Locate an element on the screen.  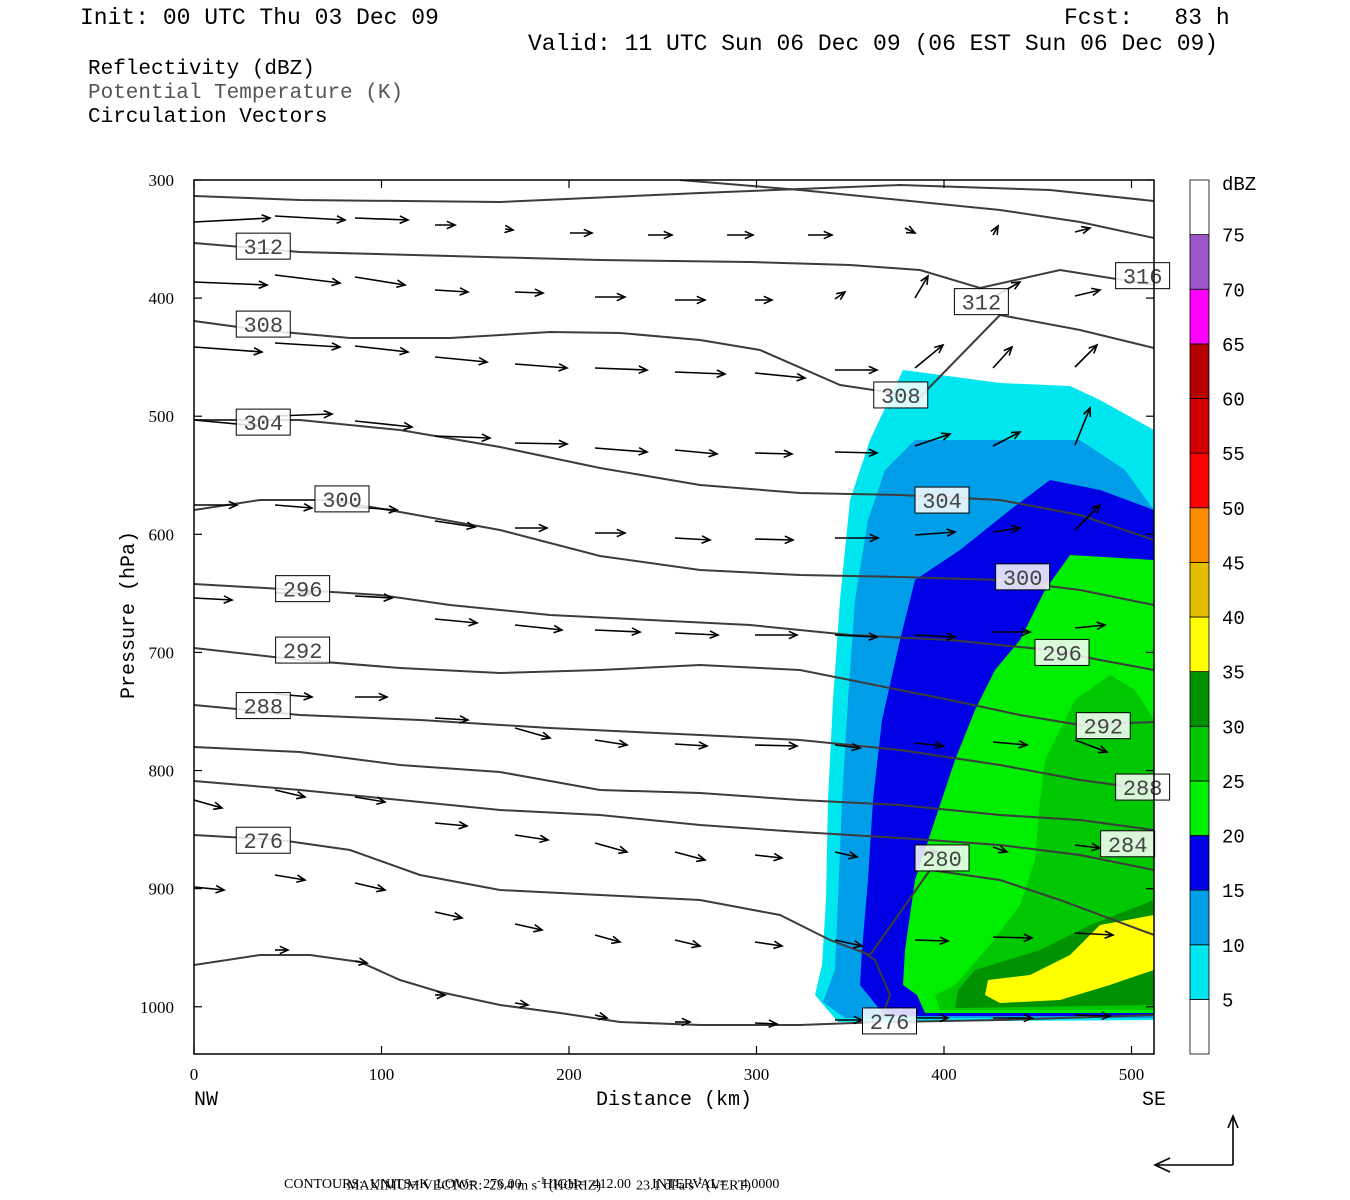
x-left-label: NW is located at coordinates (206, 1100).